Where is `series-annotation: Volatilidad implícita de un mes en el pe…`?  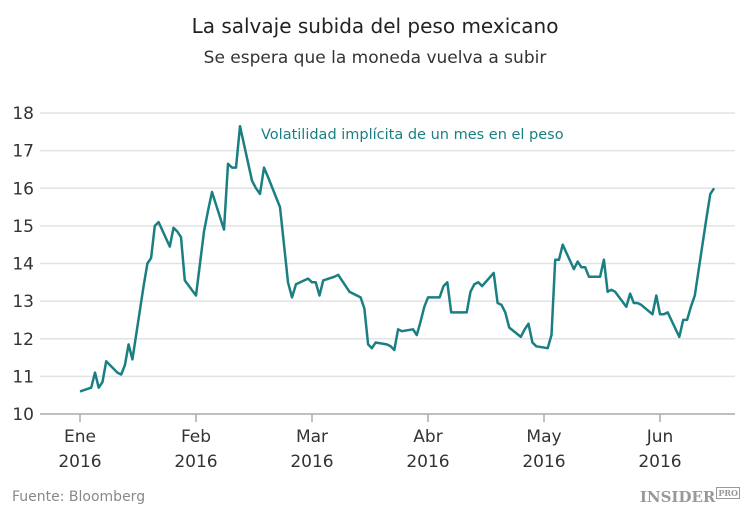 series-annotation: Volatilidad implícita de un mes en el pe… is located at coordinates (412, 135).